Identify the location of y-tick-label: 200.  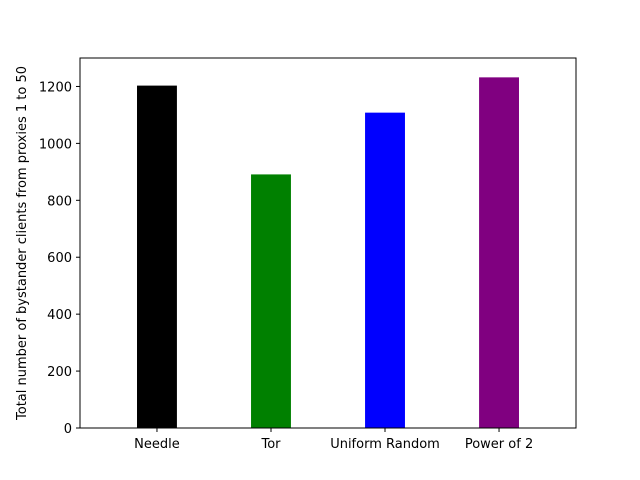
(59, 372).